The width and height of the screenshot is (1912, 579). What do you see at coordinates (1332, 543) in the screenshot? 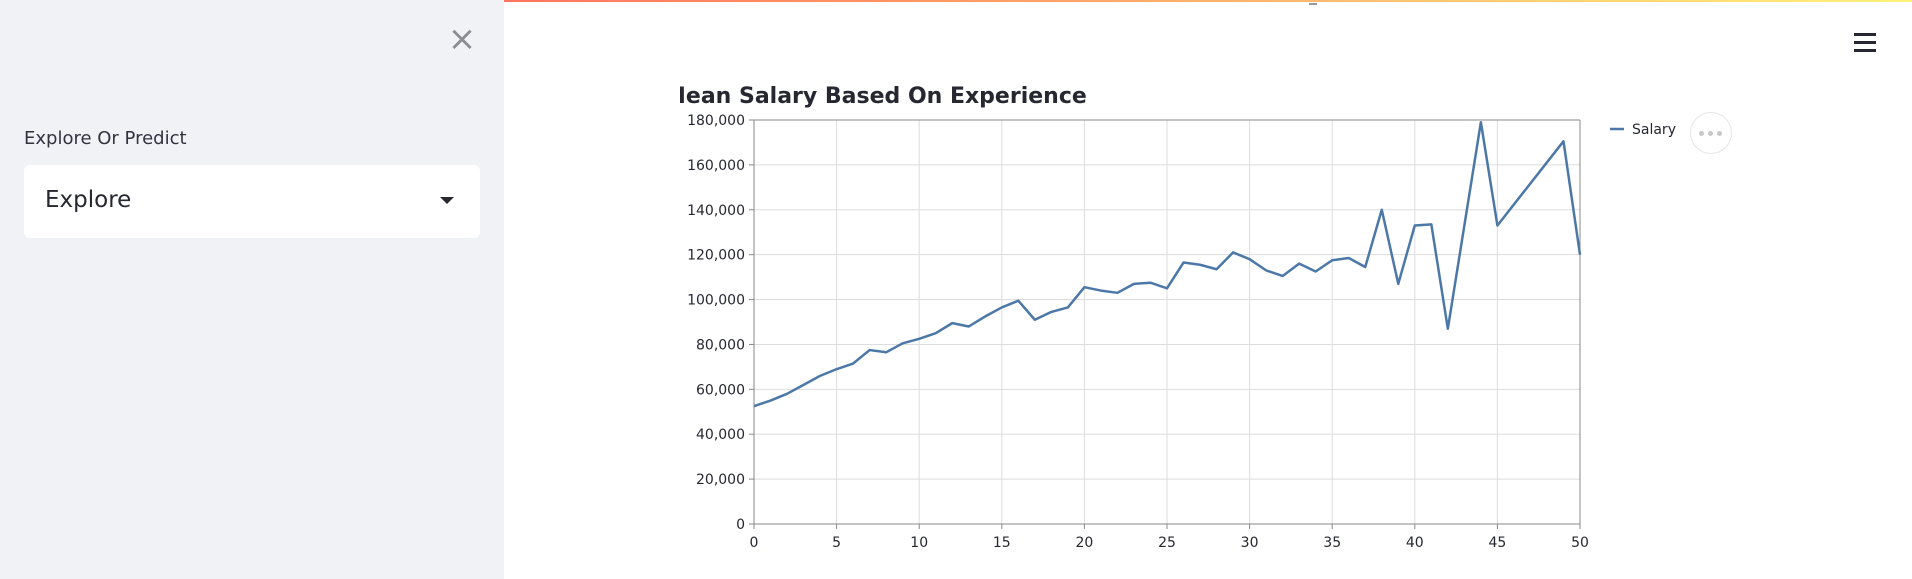
I see `x-tick-label: 35` at bounding box center [1332, 543].